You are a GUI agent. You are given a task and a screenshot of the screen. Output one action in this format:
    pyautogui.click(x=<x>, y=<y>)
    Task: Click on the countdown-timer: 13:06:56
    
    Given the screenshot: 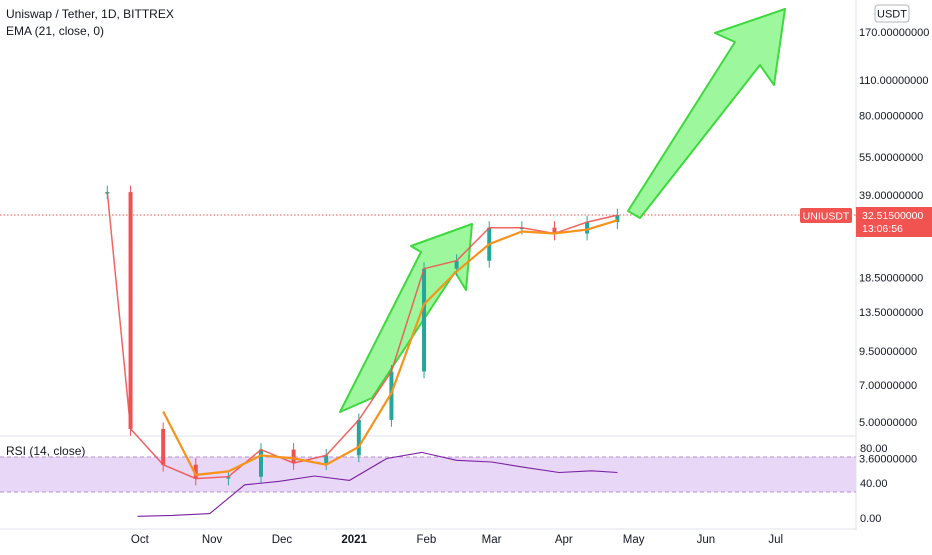 What is the action you would take?
    pyautogui.click(x=882, y=229)
    